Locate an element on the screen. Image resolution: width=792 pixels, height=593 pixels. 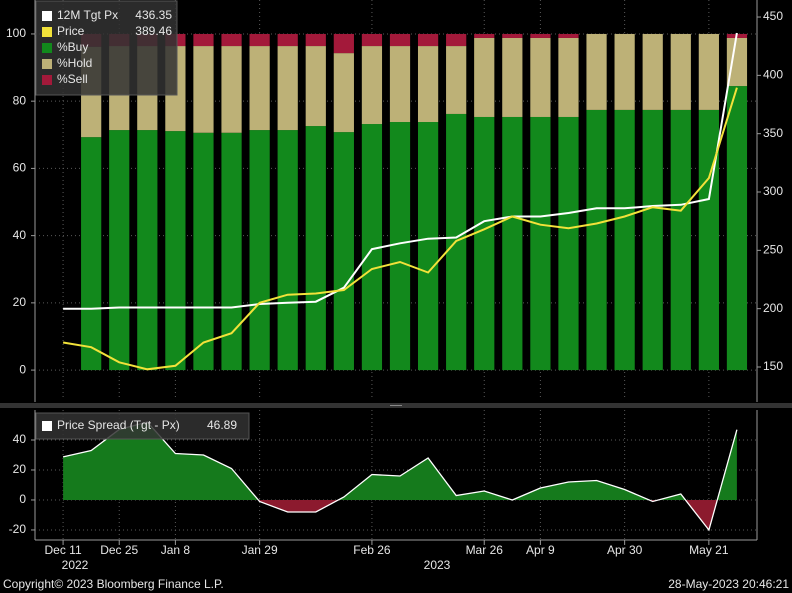
x-tick-label: May 21 is located at coordinates (709, 550).